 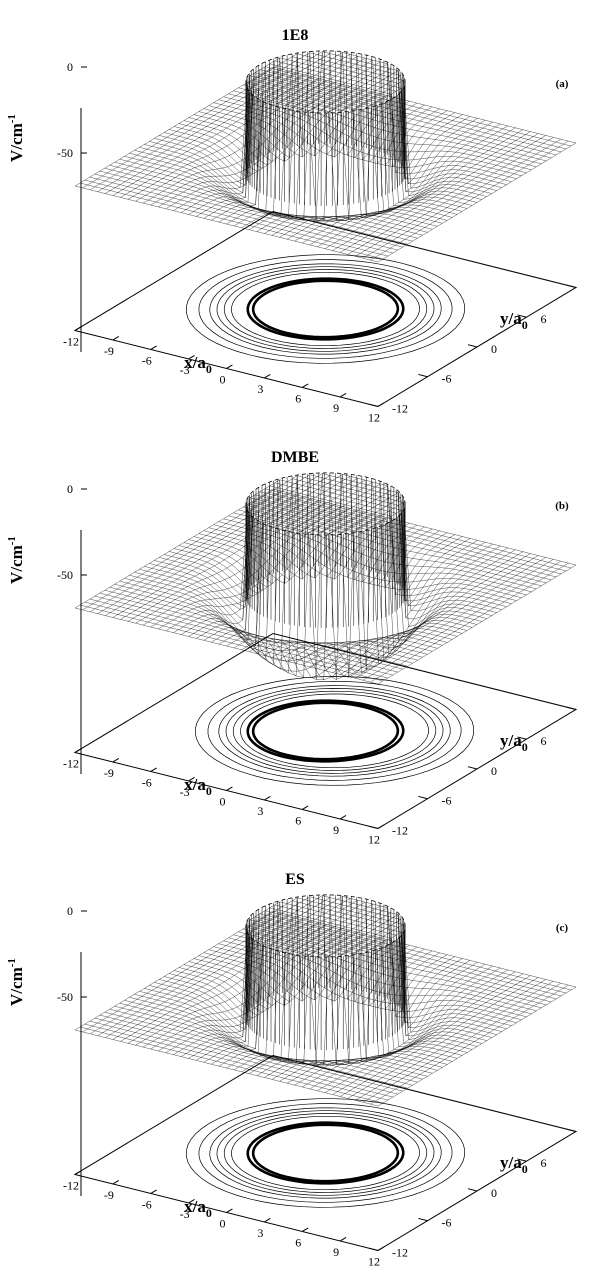 I want to click on panel-title: 1E8, so click(x=295, y=35).